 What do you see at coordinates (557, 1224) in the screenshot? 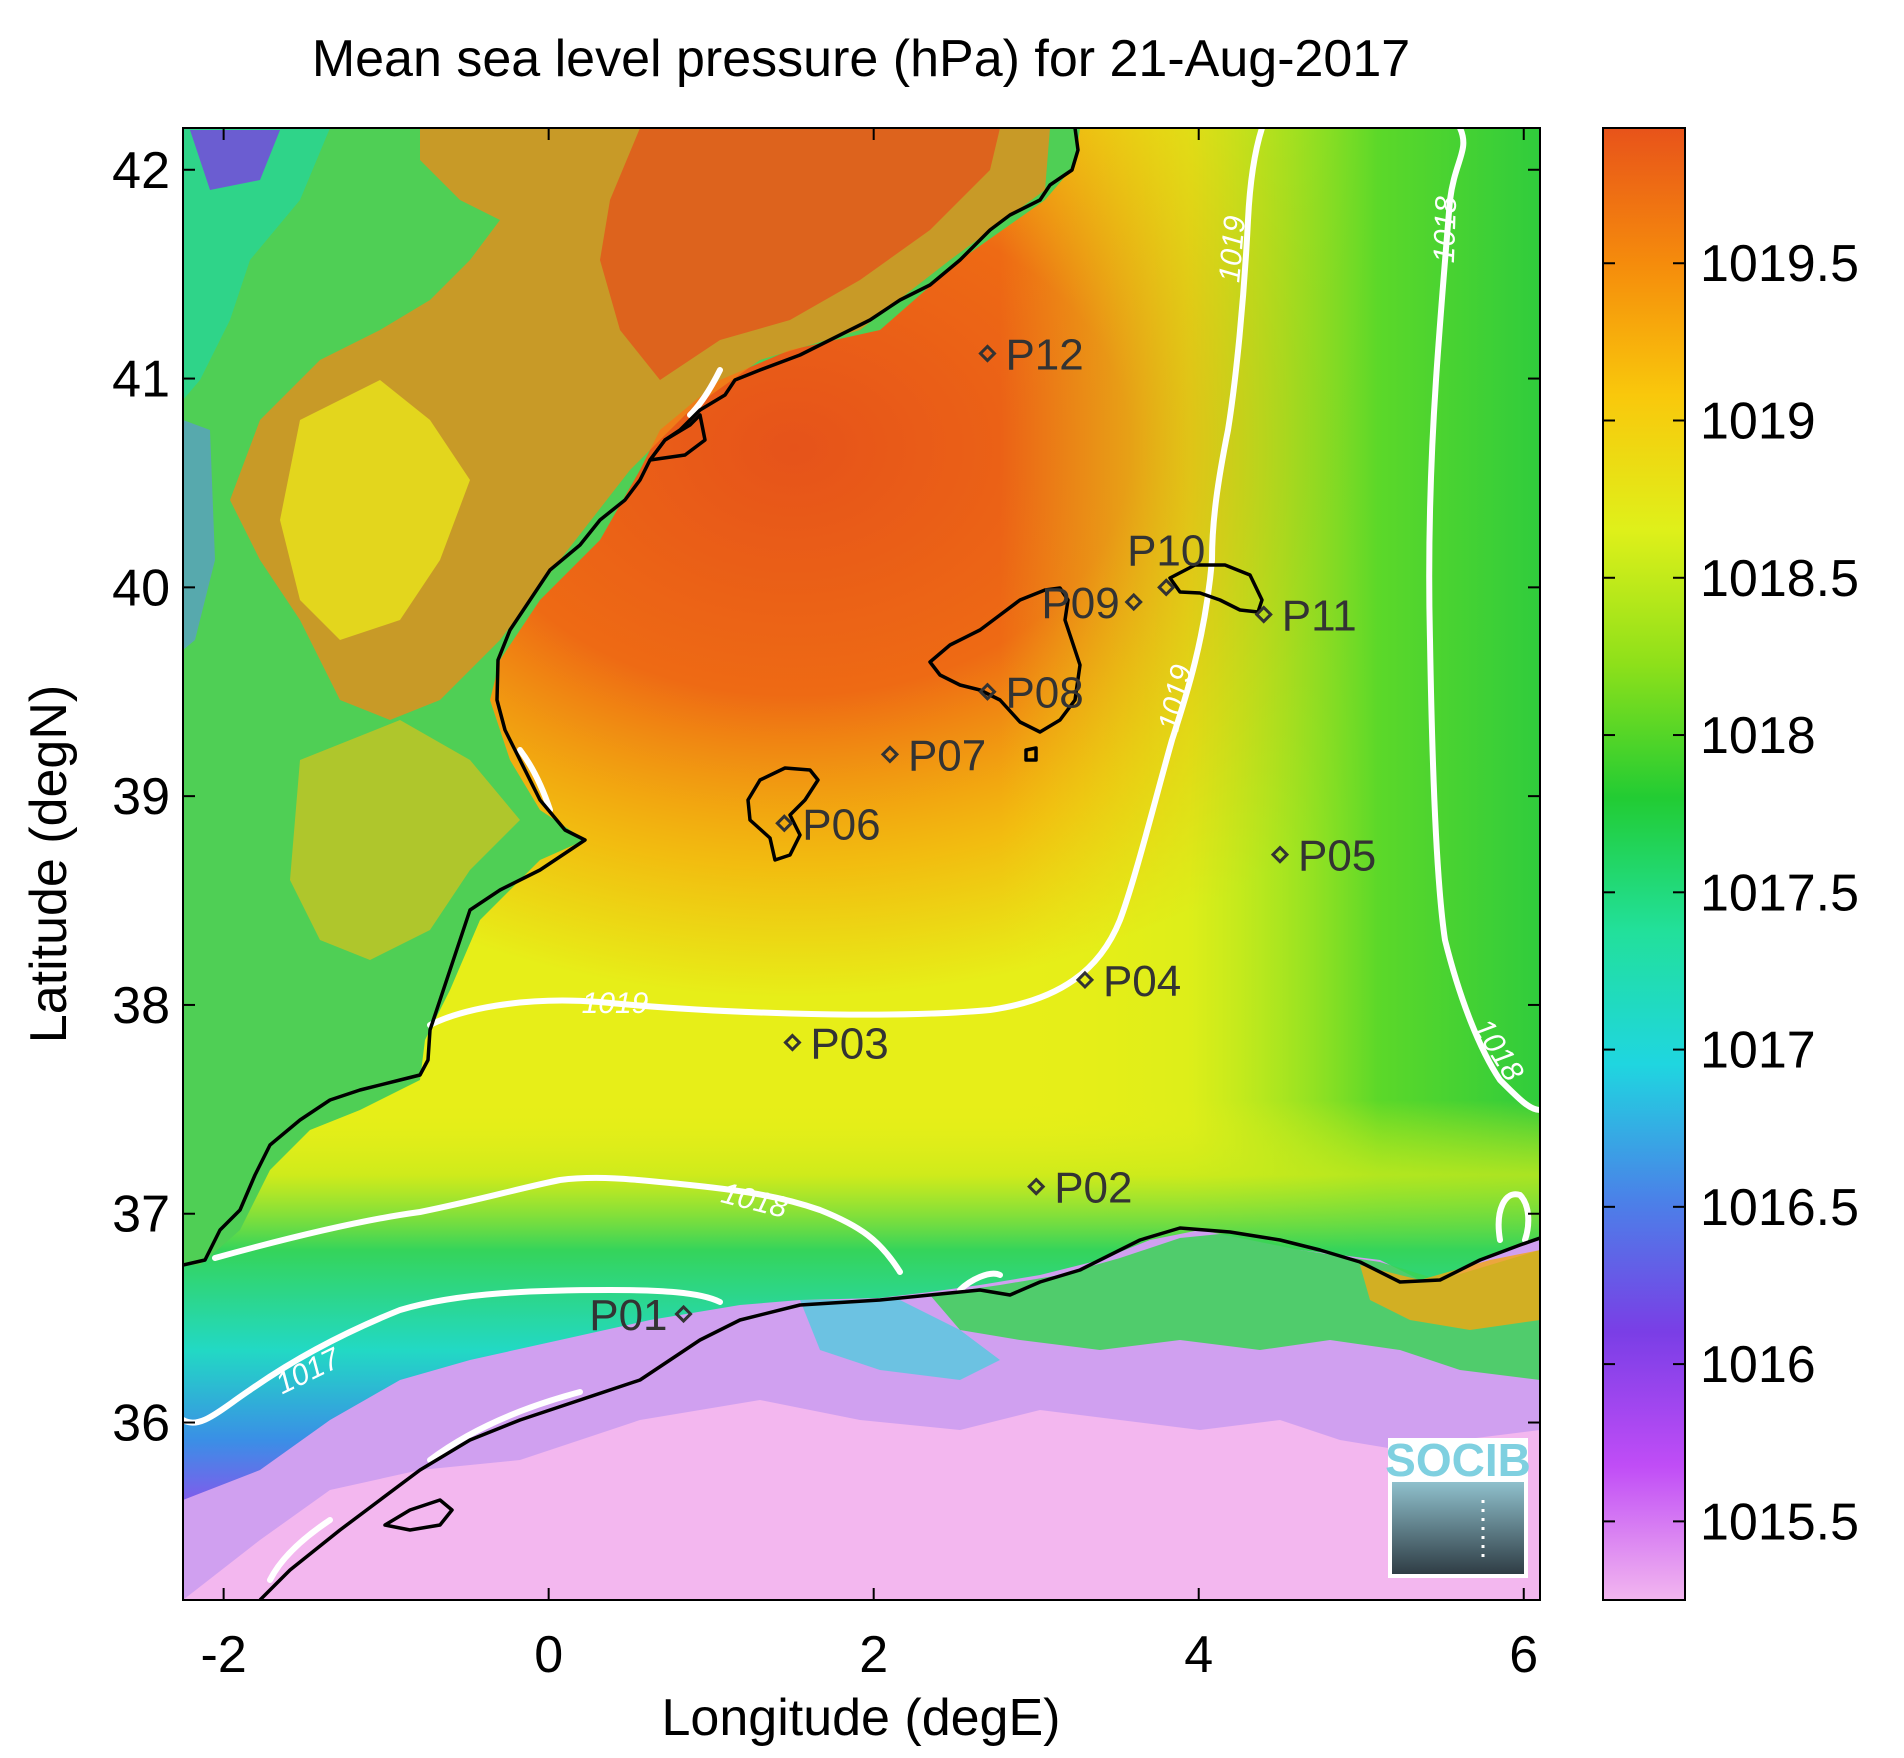
I see `isobar-1018-south` at bounding box center [557, 1224].